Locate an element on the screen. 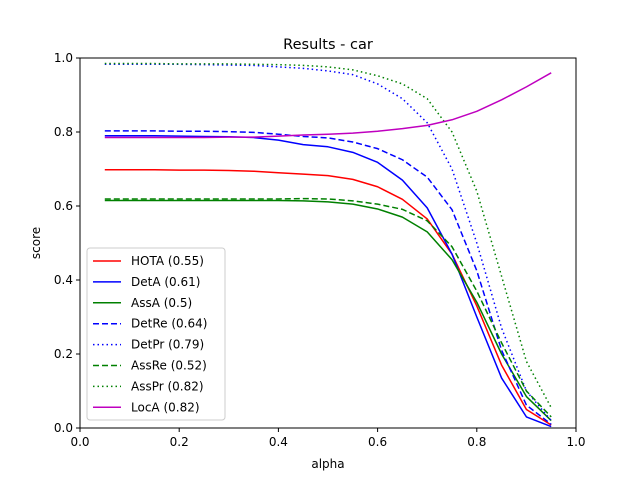 The width and height of the screenshot is (640, 480). x-tick-label: 0.6 is located at coordinates (377, 442).